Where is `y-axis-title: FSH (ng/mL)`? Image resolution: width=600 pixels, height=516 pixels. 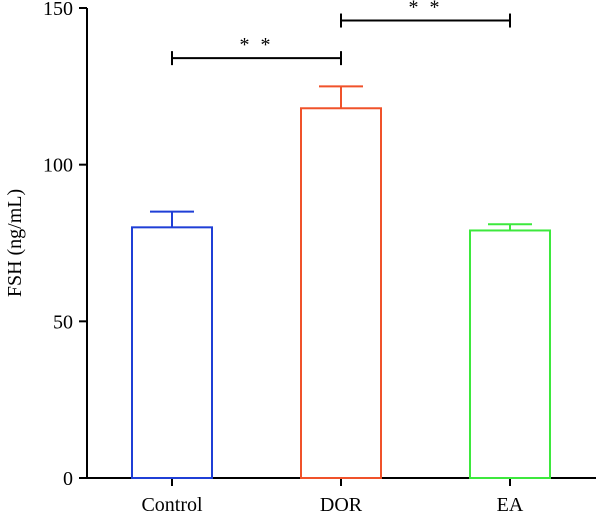 y-axis-title: FSH (ng/mL) is located at coordinates (15, 243).